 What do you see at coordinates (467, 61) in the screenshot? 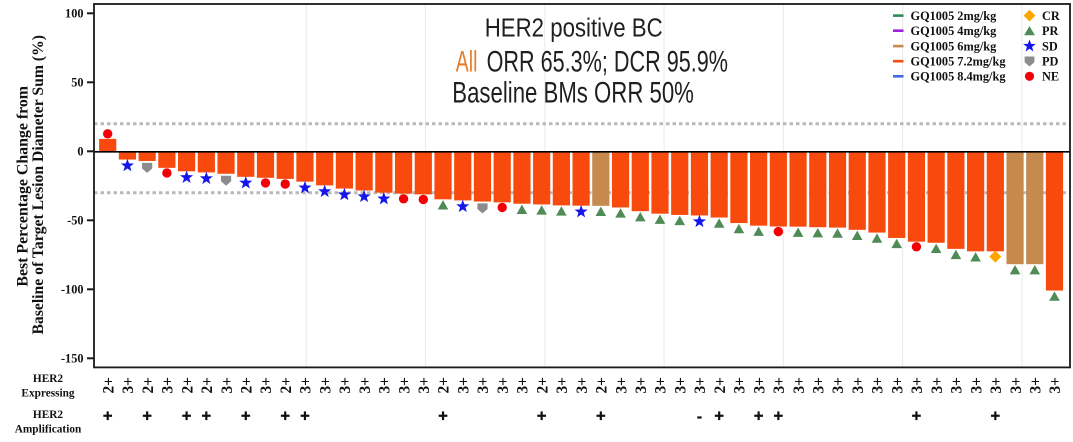
I see `svg-text: All` at bounding box center [467, 61].